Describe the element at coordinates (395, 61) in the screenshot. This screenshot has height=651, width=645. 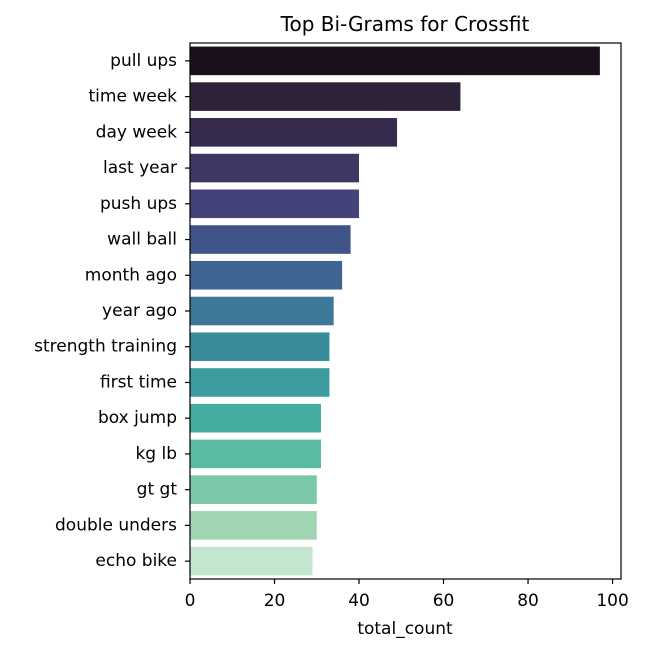
I see `bar-pull-ups` at that location.